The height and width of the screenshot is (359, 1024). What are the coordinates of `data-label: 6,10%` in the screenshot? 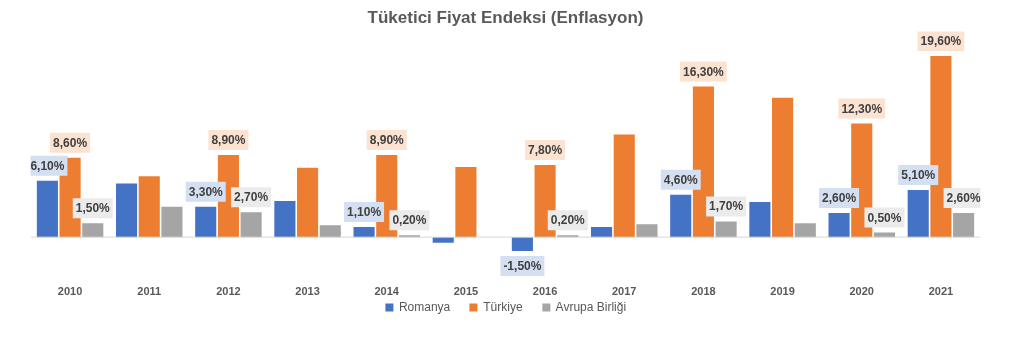 It's located at (47, 165).